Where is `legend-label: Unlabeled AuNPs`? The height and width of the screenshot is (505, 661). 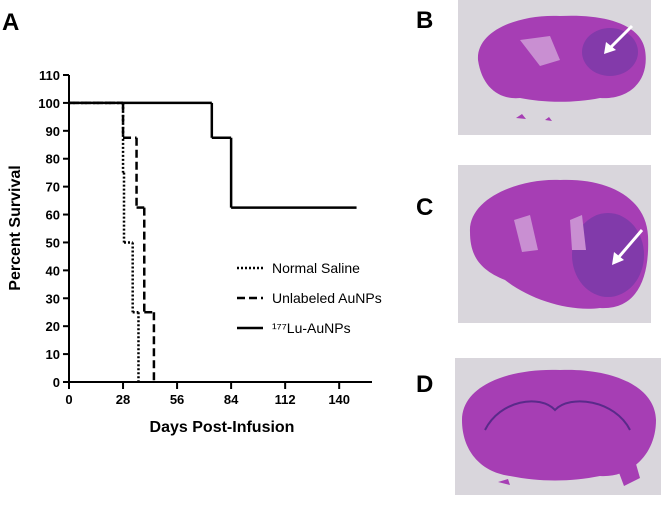
legend-label: Unlabeled AuNPs is located at coordinates (327, 298).